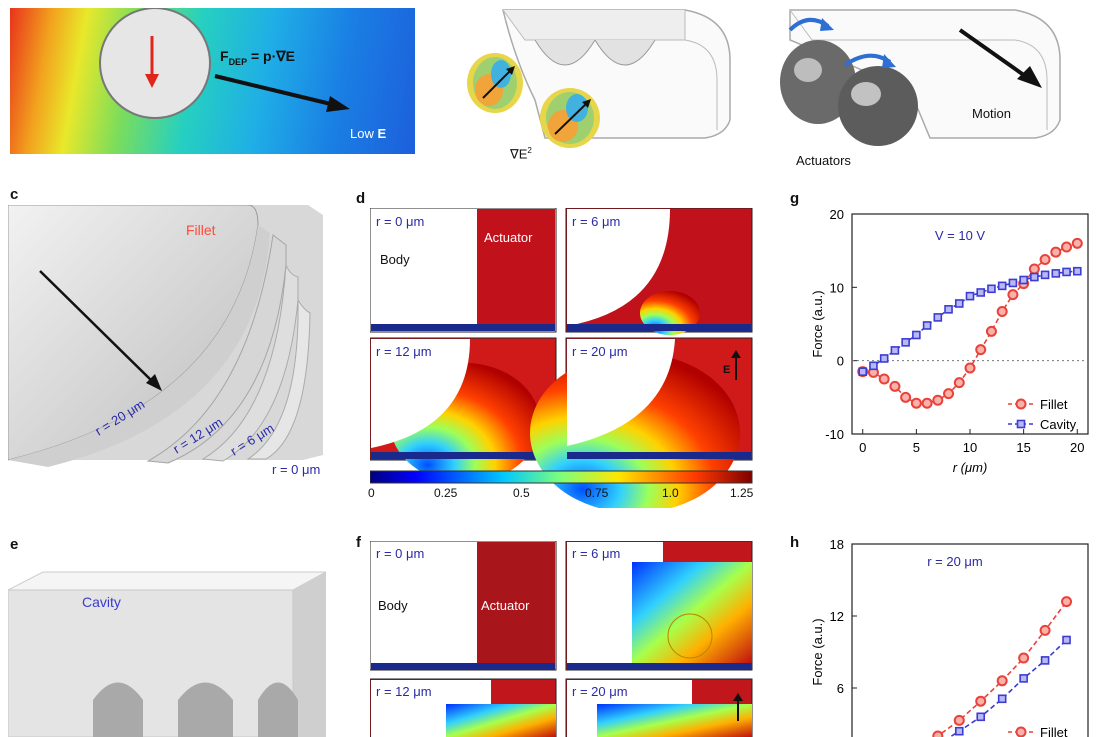 Image resolution: width=1098 pixels, height=737 pixels. Describe the element at coordinates (201, 230) in the screenshot. I see `fillet-label: Fillet` at that location.